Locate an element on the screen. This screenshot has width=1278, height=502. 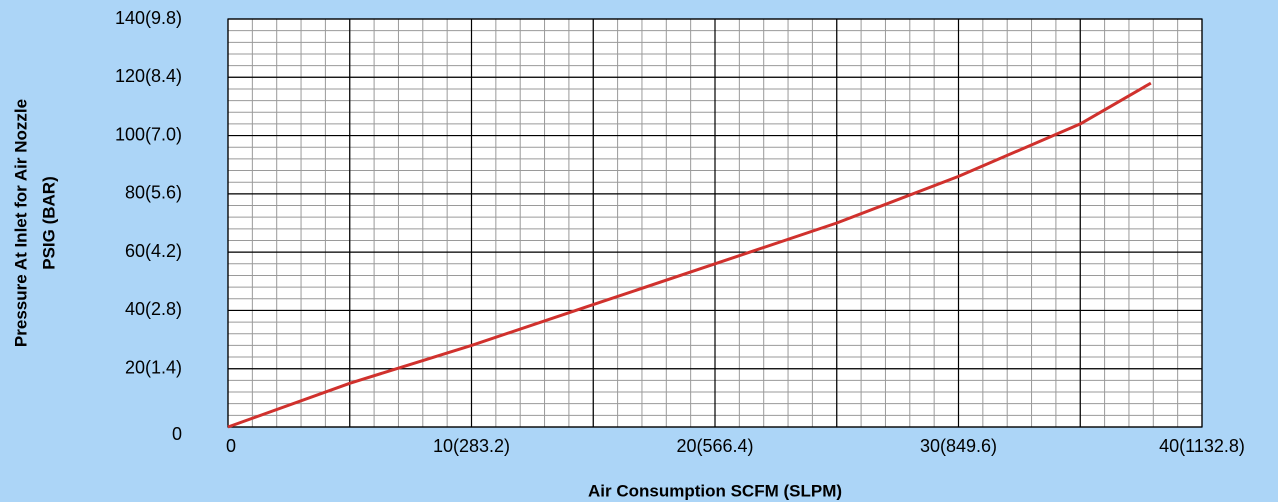
y-axis-title: Pressure At Inlet for Air Nozzle is located at coordinates (20, 223).